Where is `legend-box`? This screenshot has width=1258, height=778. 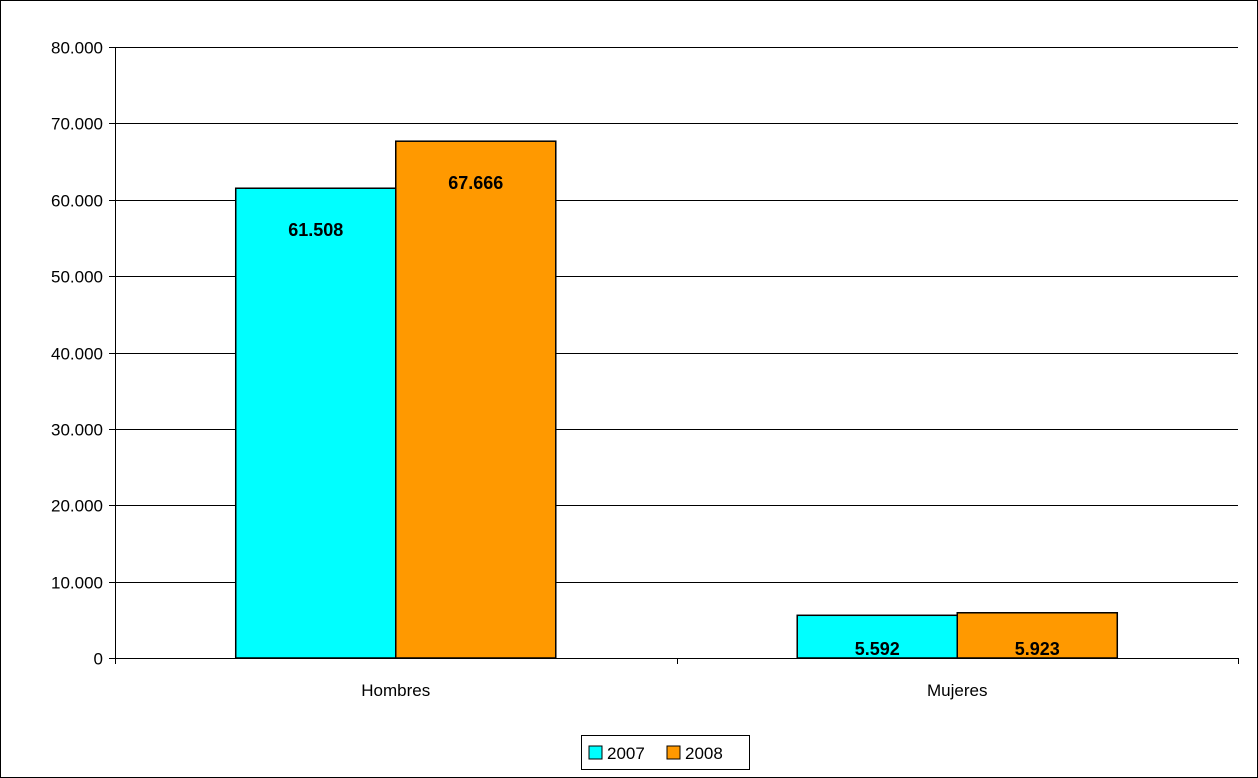 legend-box is located at coordinates (665, 752).